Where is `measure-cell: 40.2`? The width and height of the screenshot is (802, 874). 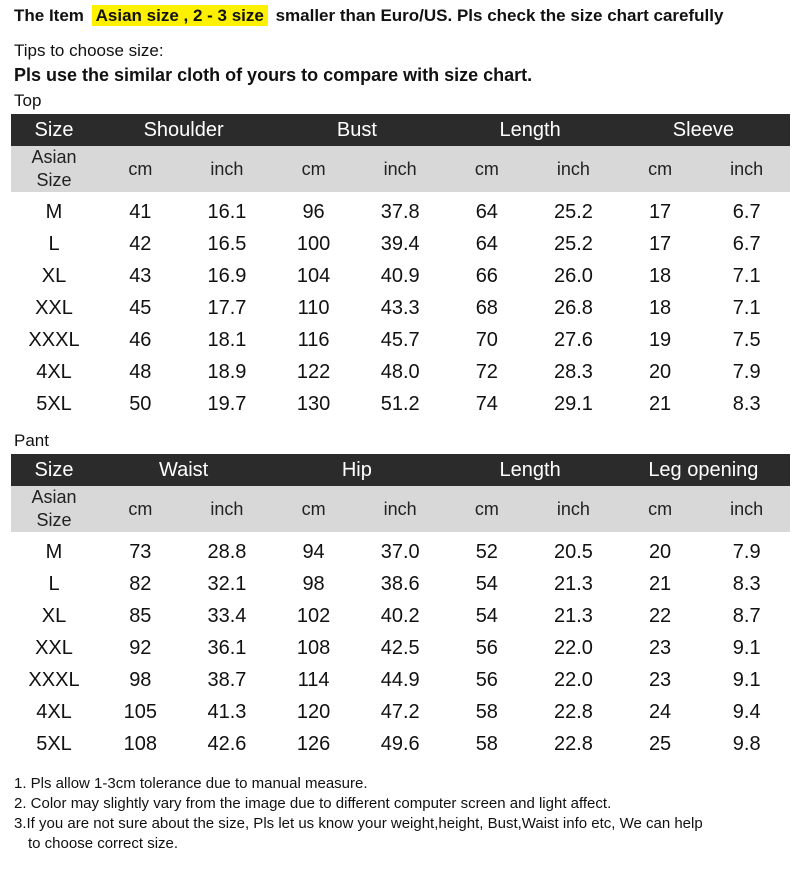
measure-cell: 40.2 is located at coordinates (400, 615).